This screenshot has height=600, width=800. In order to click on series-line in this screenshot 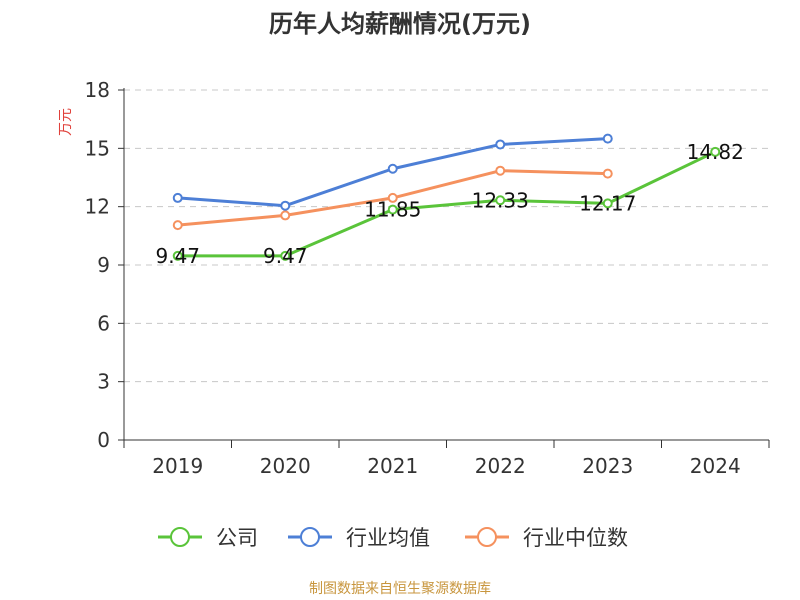, I will do `click(446, 204)`.